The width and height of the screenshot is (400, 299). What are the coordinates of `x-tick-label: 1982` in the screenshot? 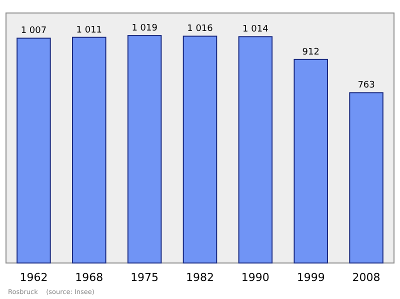 It's located at (200, 277).